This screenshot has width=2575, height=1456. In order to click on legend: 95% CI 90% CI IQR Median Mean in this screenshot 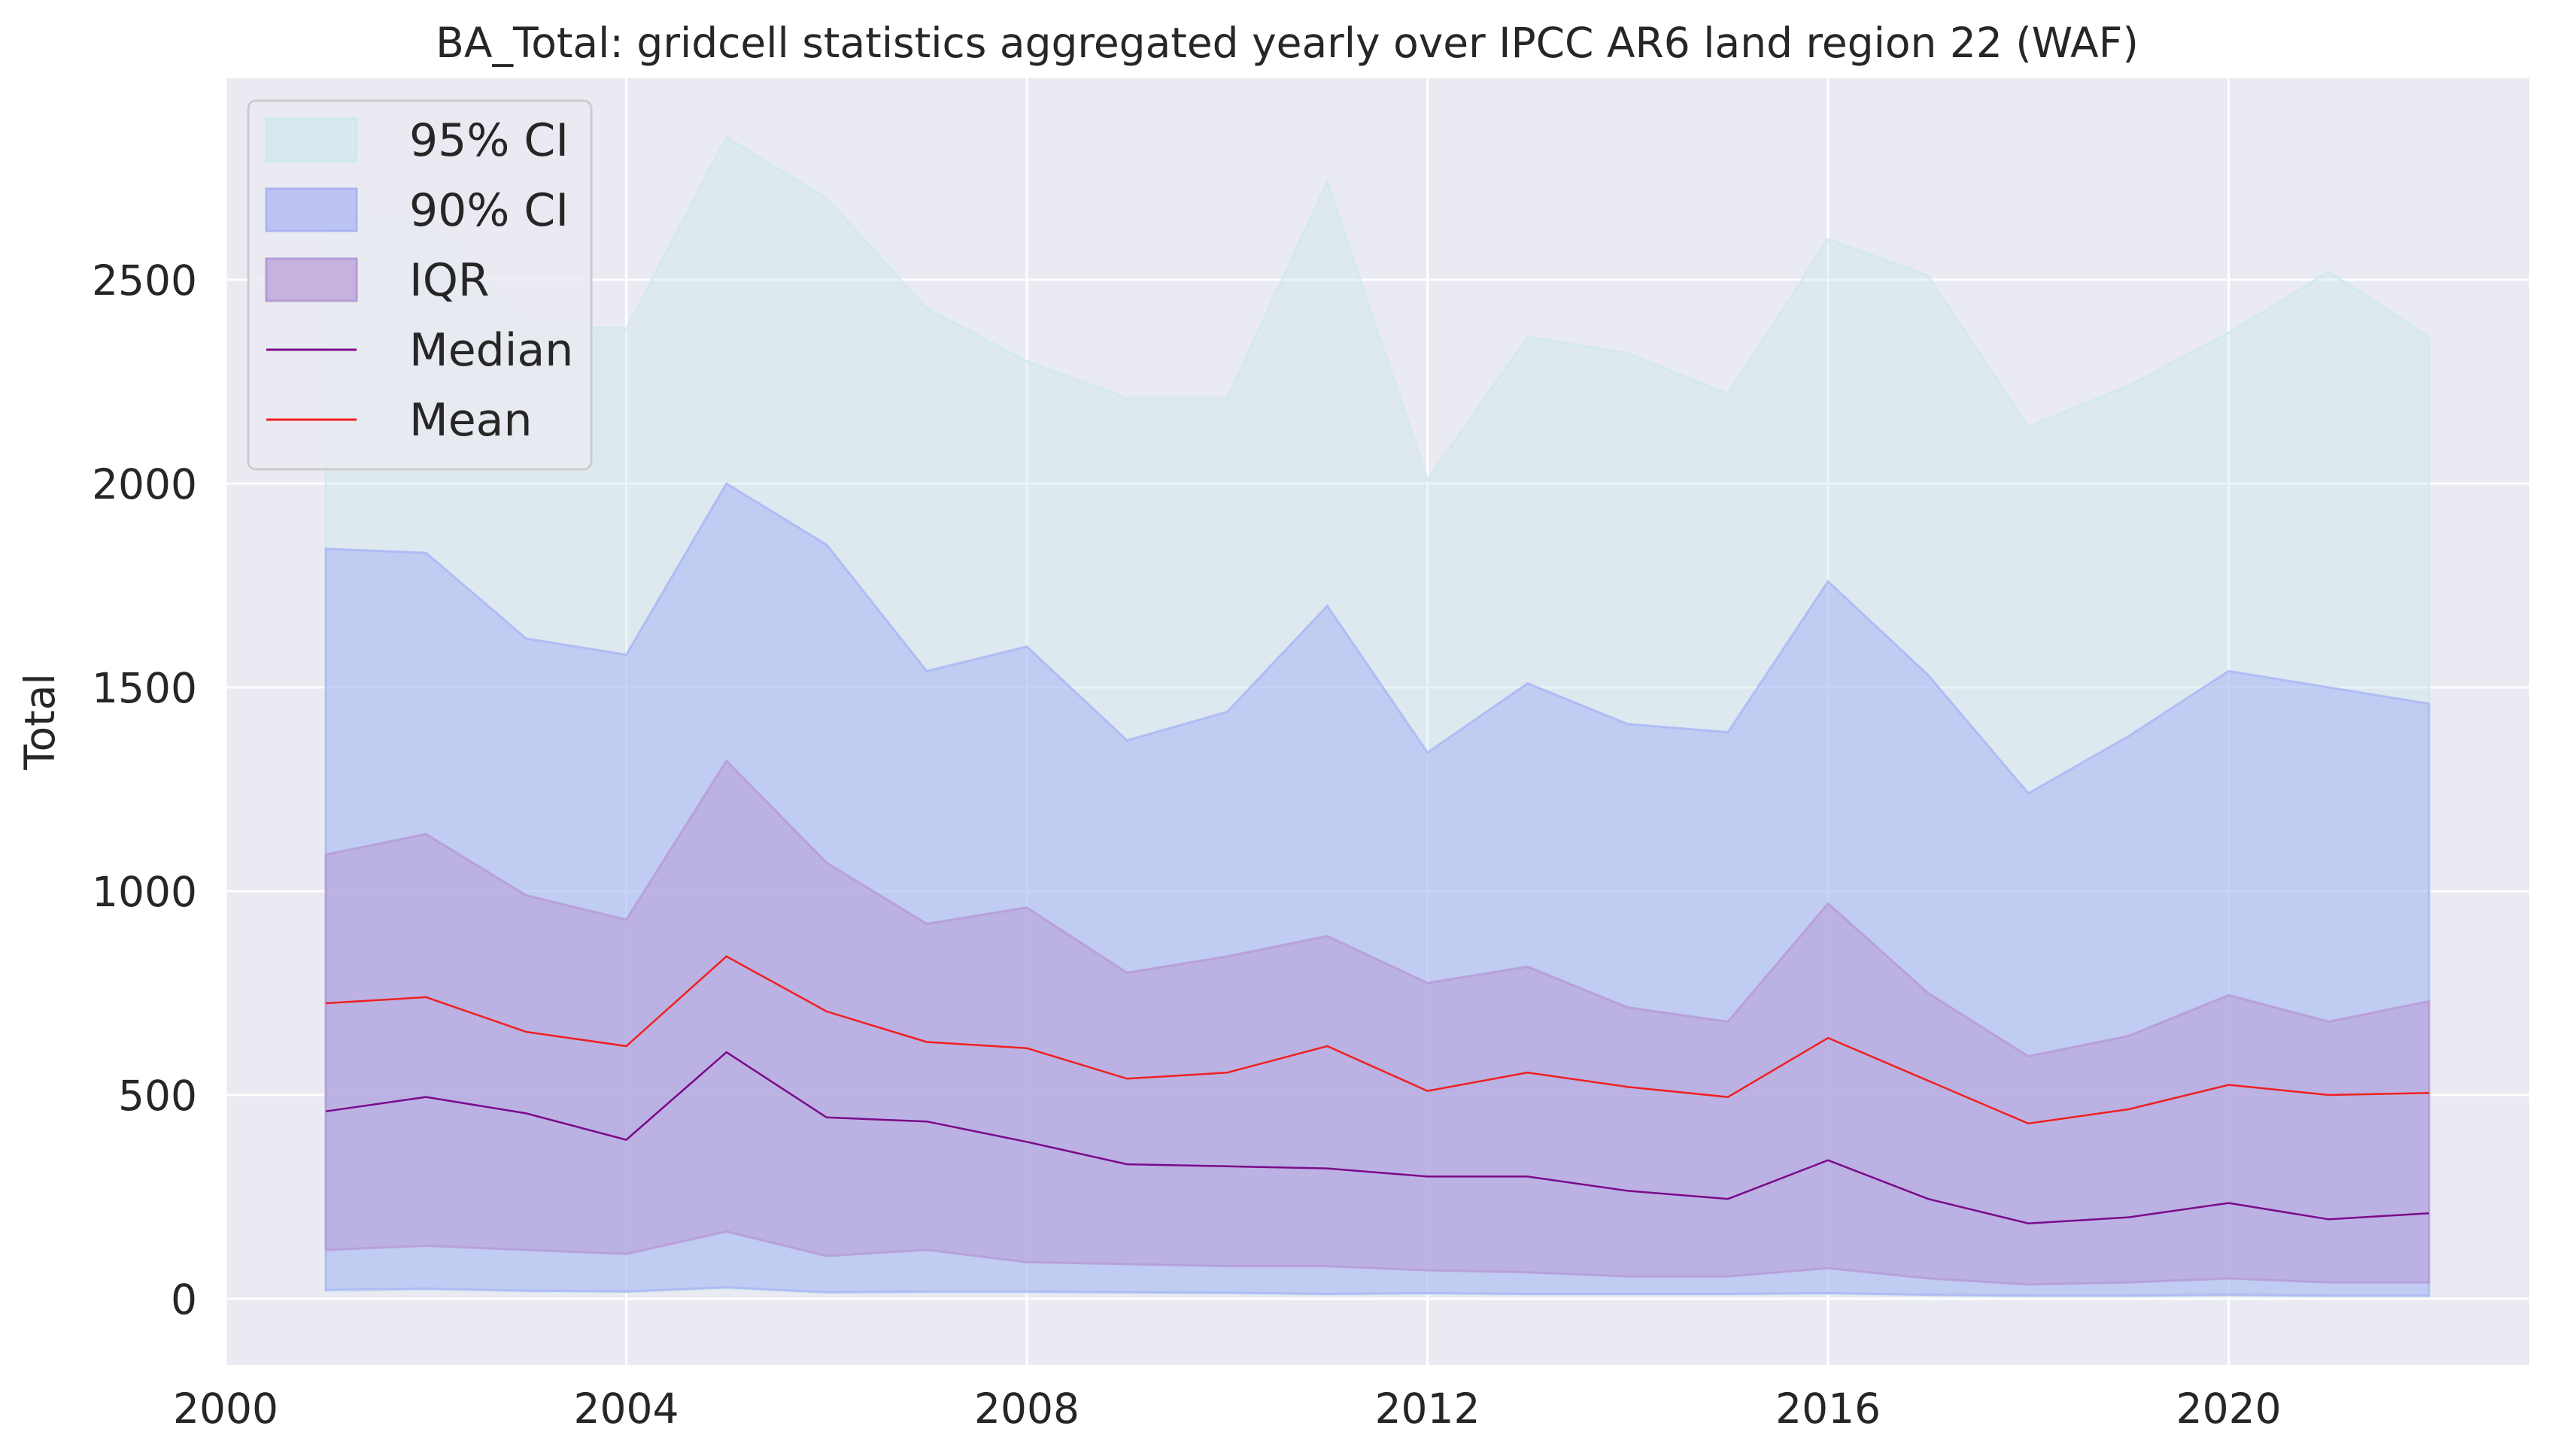, I will do `click(420, 285)`.